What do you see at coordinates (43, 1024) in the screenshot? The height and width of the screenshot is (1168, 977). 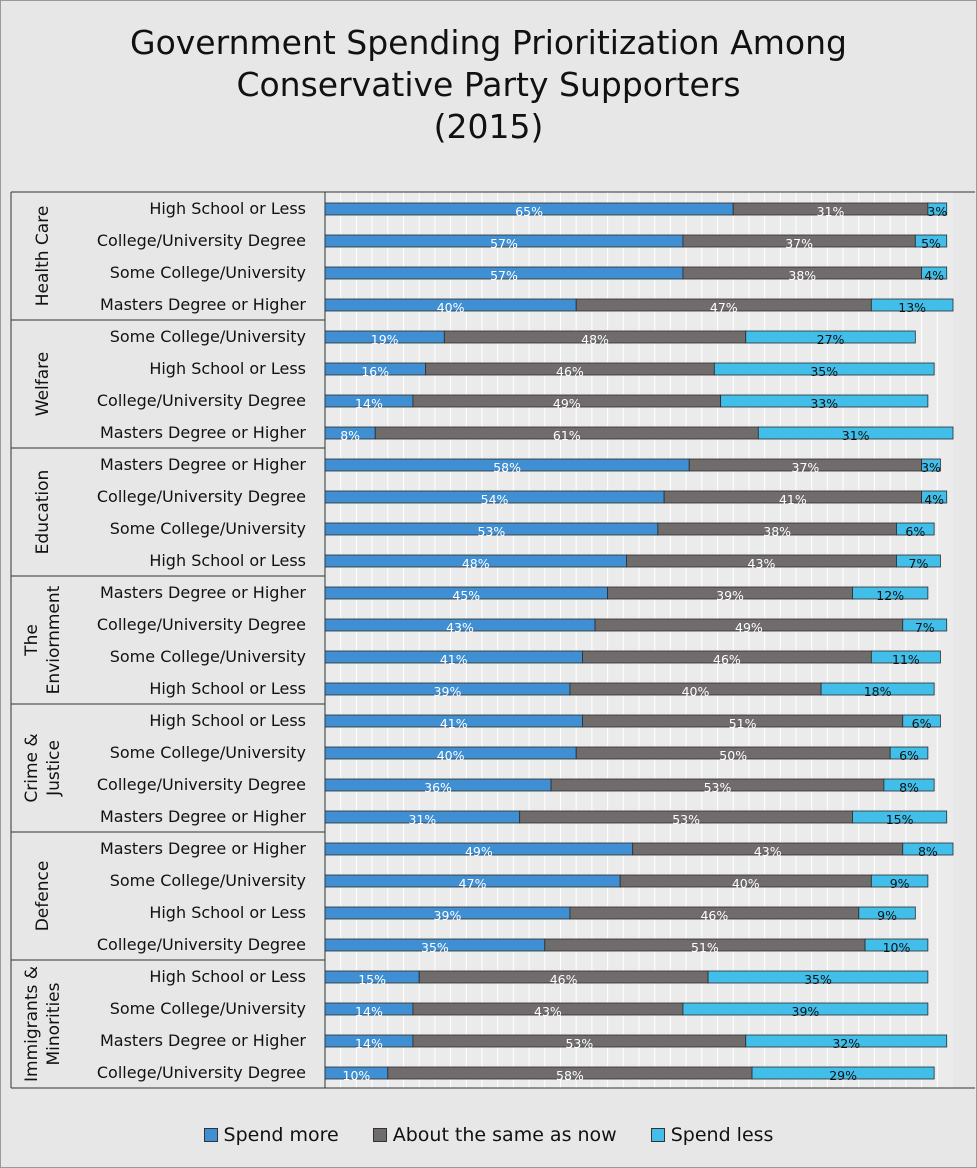 I see `group-label-immigrants-minorities: Immigrants & Minorities` at bounding box center [43, 1024].